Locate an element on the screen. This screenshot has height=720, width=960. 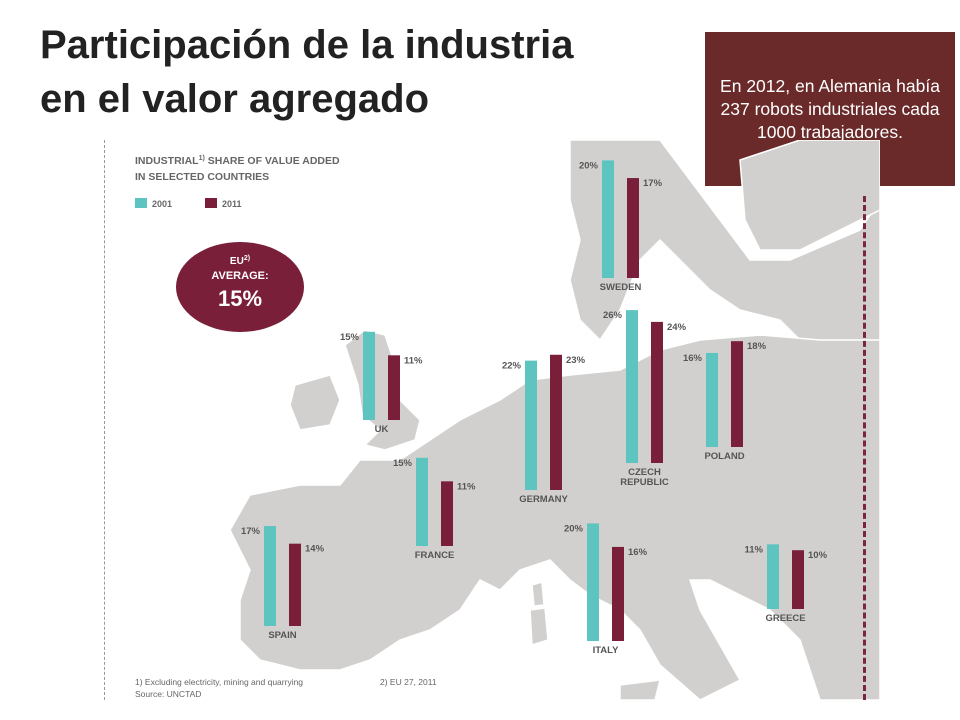
country-label-spain: SPAIN is located at coordinates (282, 635).